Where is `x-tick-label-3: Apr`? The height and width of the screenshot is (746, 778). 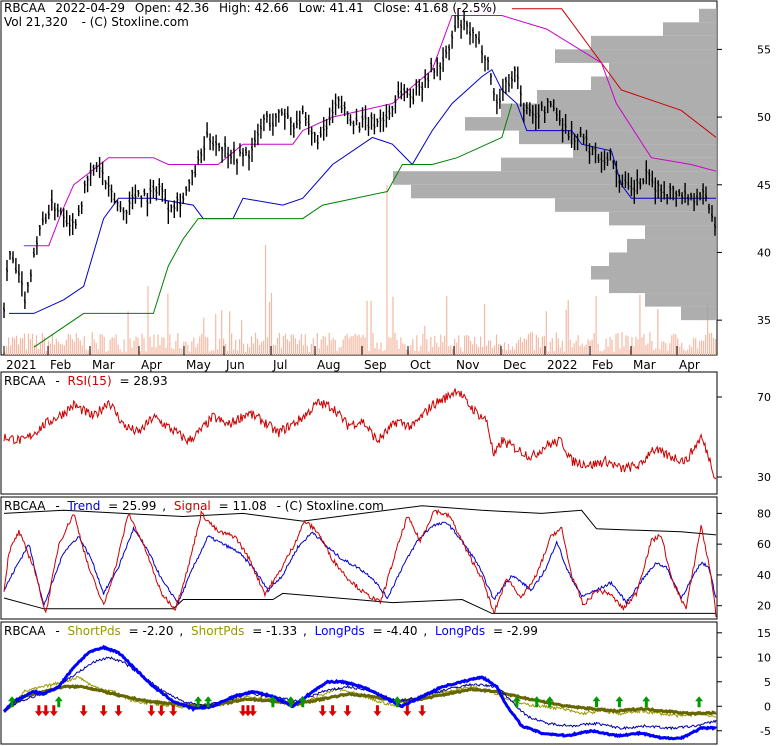
x-tick-label-3: Apr is located at coordinates (151, 365).